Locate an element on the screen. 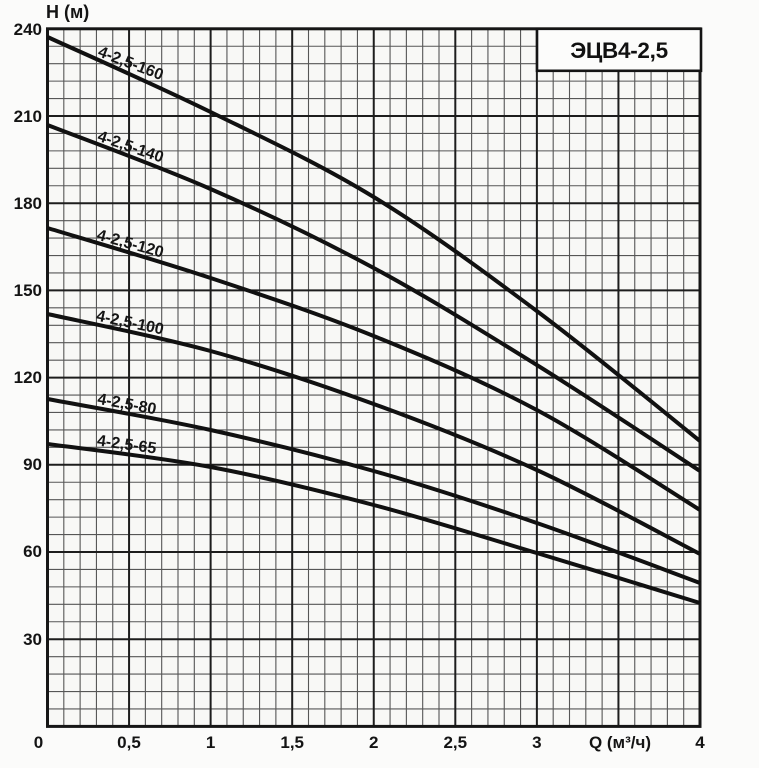  svg-text: 1,5 is located at coordinates (292, 742).